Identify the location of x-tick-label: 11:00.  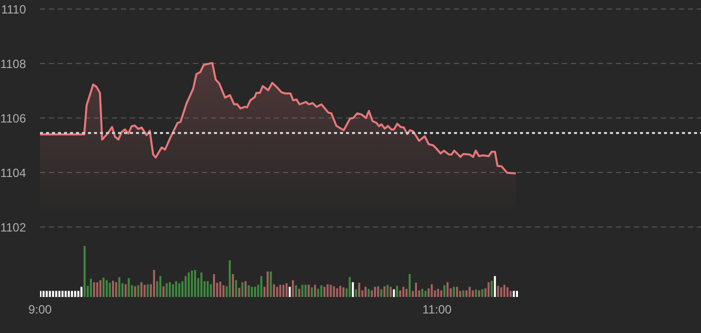
(437, 309).